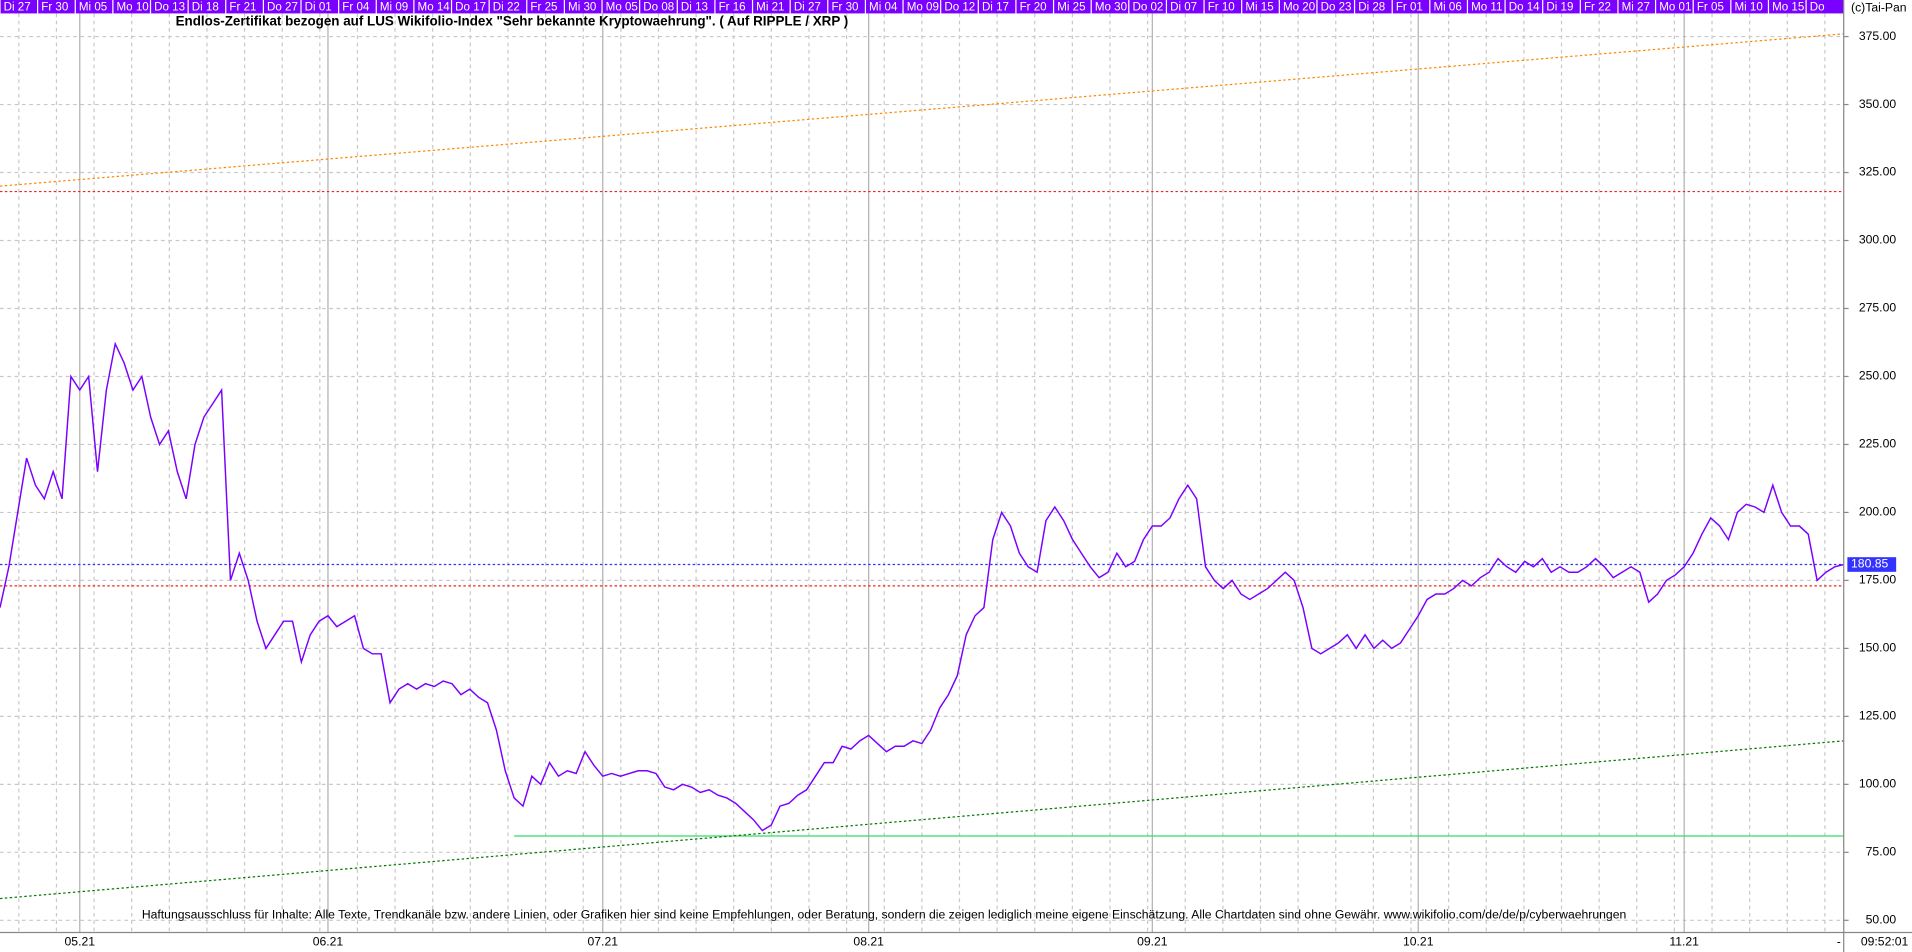 Image resolution: width=1912 pixels, height=952 pixels. What do you see at coordinates (506, 7) in the screenshot?
I see `day-label: Di 22` at bounding box center [506, 7].